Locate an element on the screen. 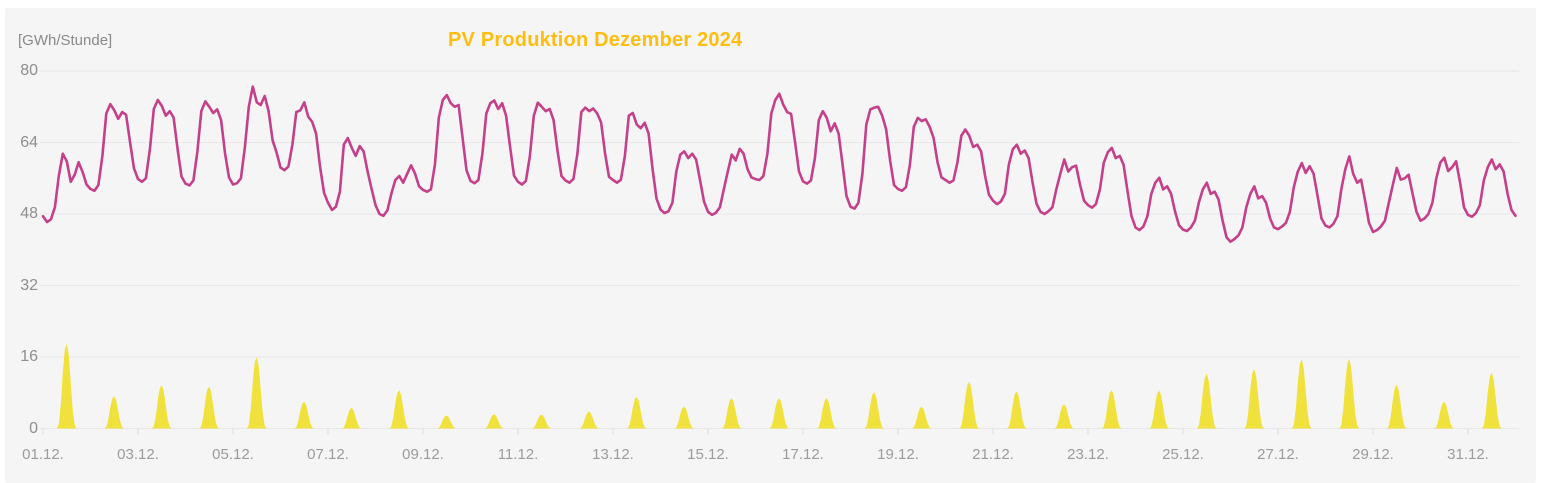 This screenshot has width=1541, height=483. y-axis-tick-label: 32 is located at coordinates (29, 285).